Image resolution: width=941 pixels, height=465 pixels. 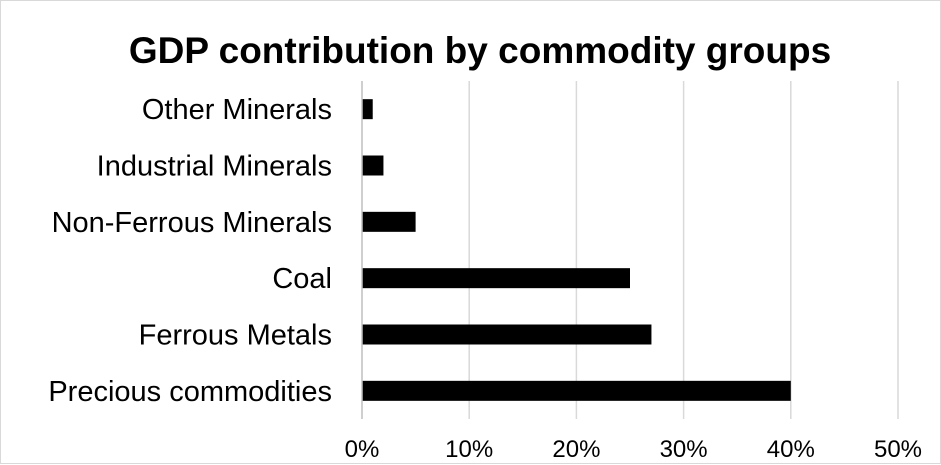 What do you see at coordinates (190, 392) in the screenshot?
I see `category-label-precious-commodities: Precious commodities` at bounding box center [190, 392].